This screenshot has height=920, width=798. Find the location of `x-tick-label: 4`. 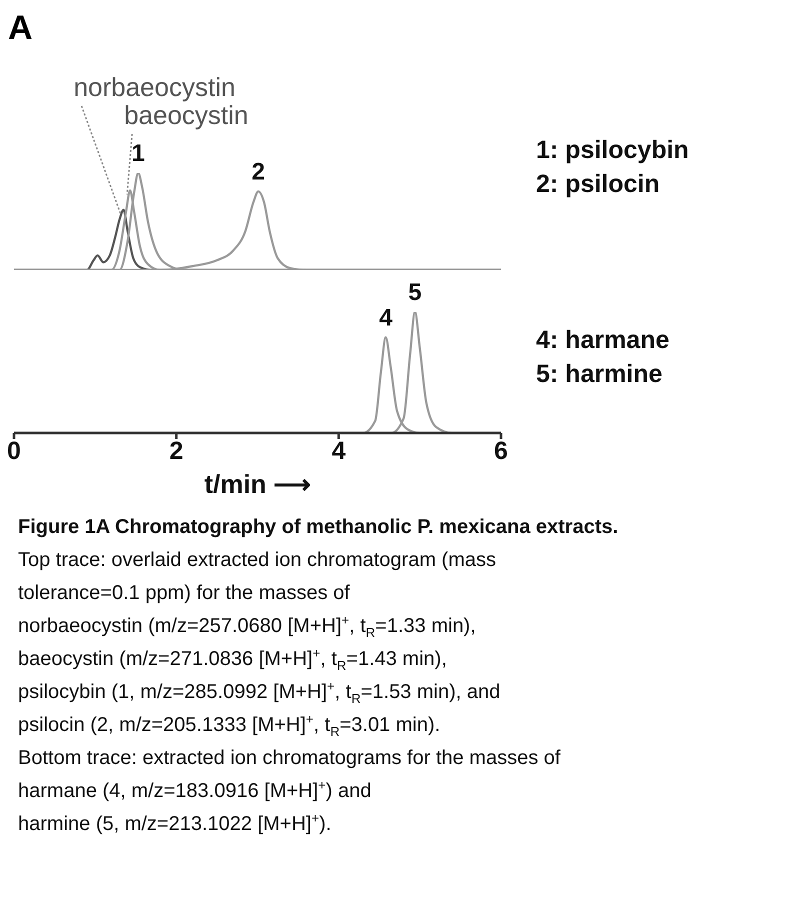

x-tick-label: 4 is located at coordinates (339, 450).